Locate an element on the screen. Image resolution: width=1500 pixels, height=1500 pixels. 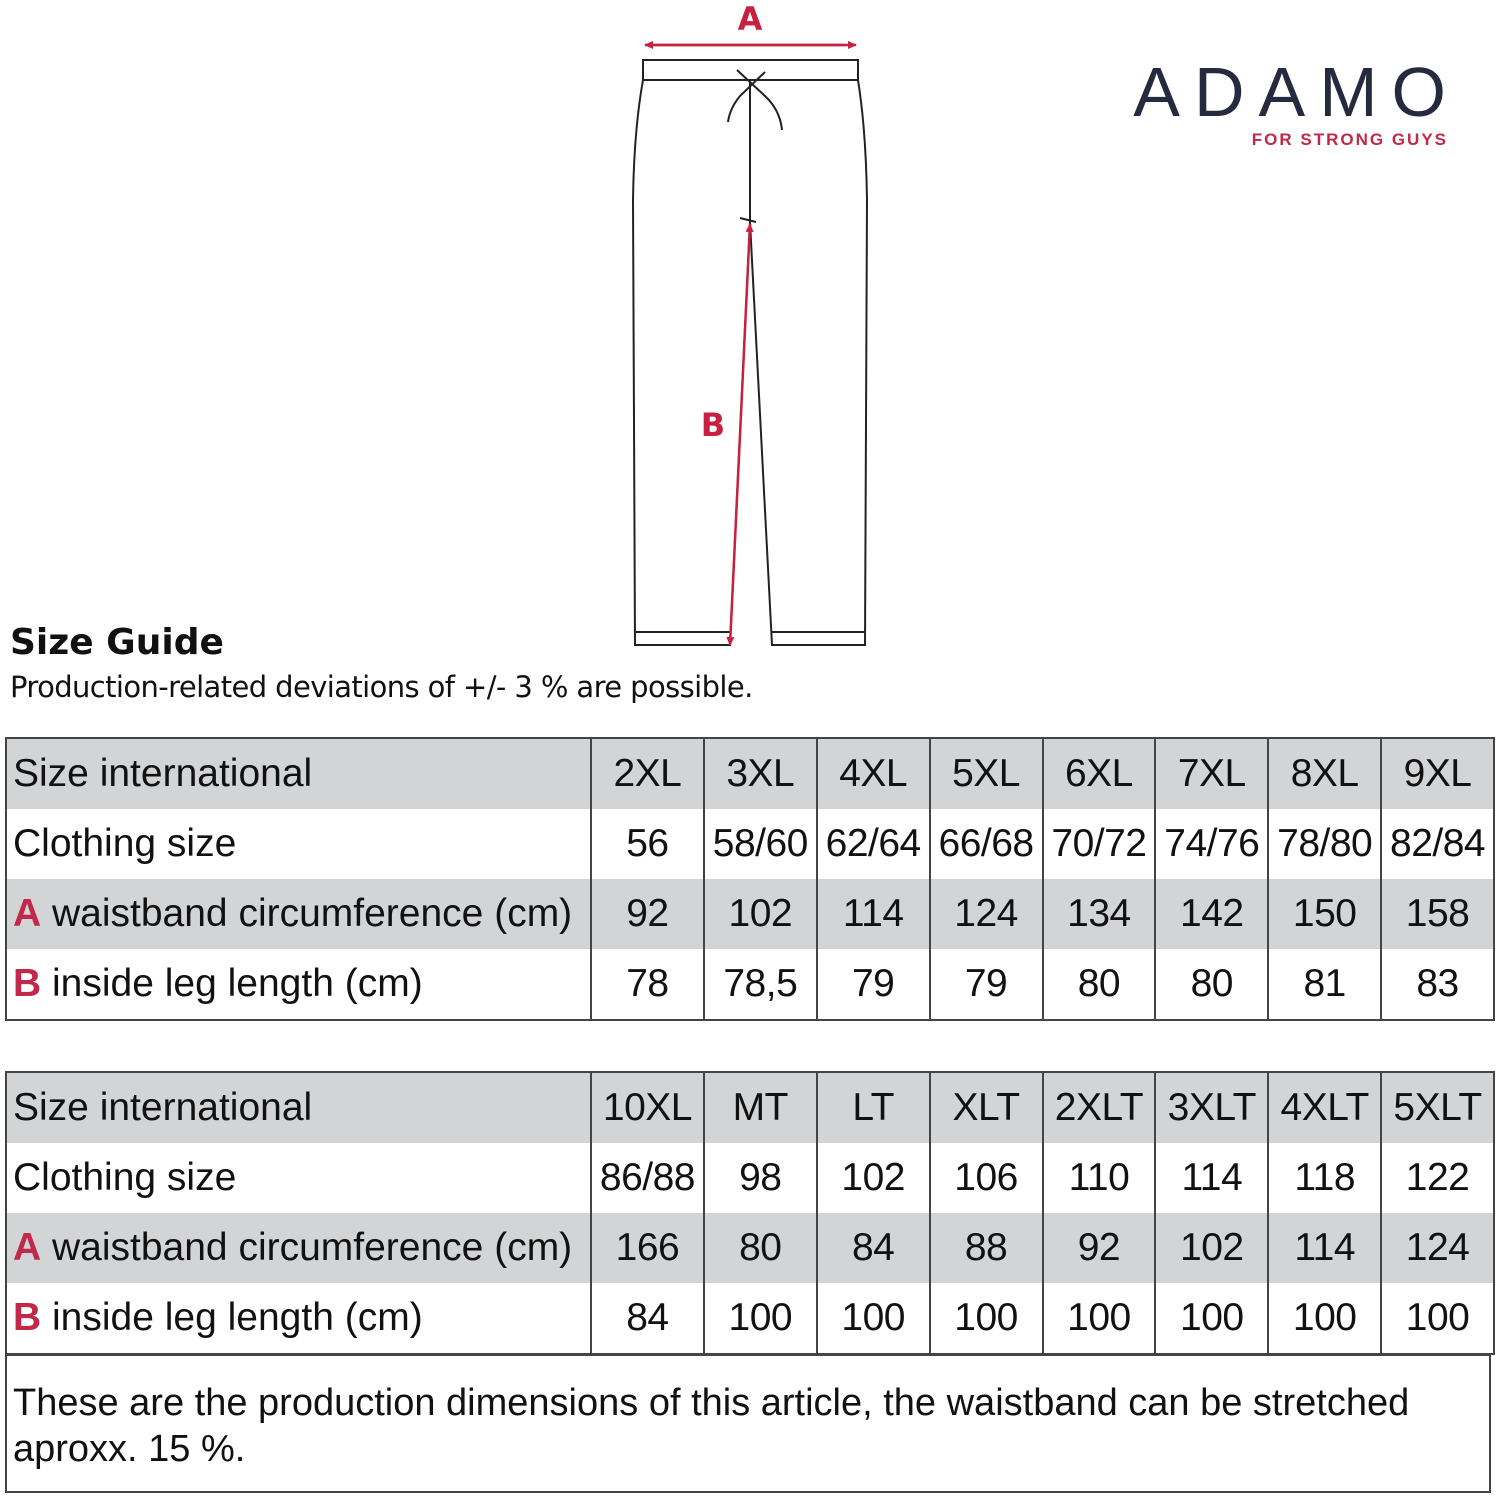
table-cell: 10XL is located at coordinates (647, 1107).